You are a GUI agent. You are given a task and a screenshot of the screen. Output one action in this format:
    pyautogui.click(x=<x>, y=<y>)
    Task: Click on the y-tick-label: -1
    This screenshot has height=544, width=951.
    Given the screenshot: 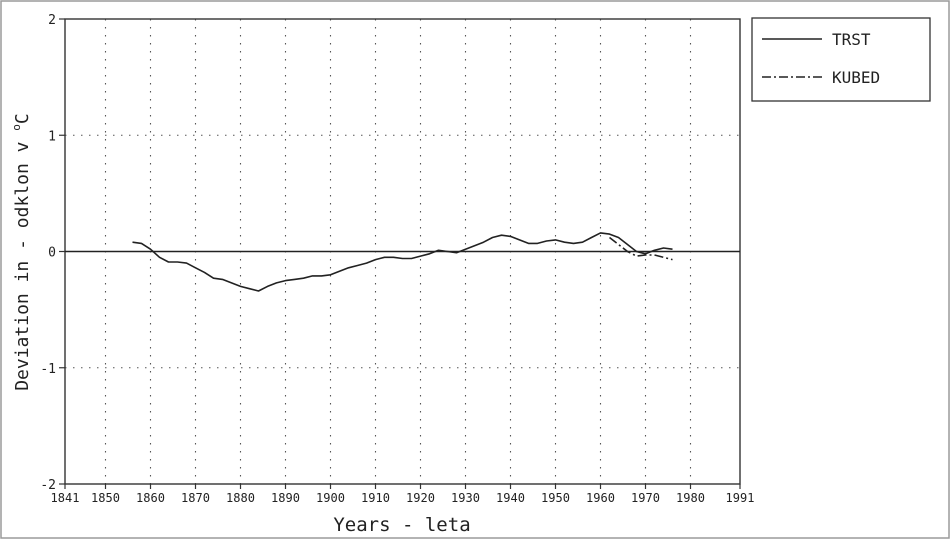 What is the action you would take?
    pyautogui.click(x=48, y=369)
    